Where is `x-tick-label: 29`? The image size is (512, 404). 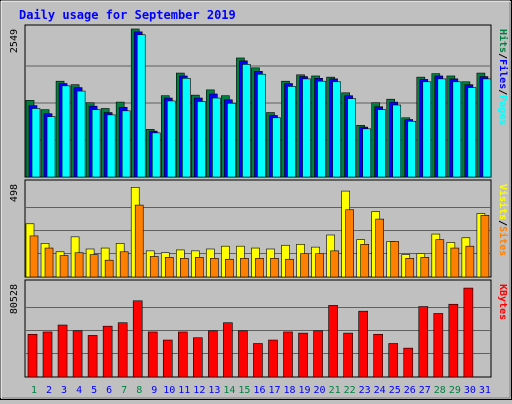 x-tick-label: 29 is located at coordinates (455, 390).